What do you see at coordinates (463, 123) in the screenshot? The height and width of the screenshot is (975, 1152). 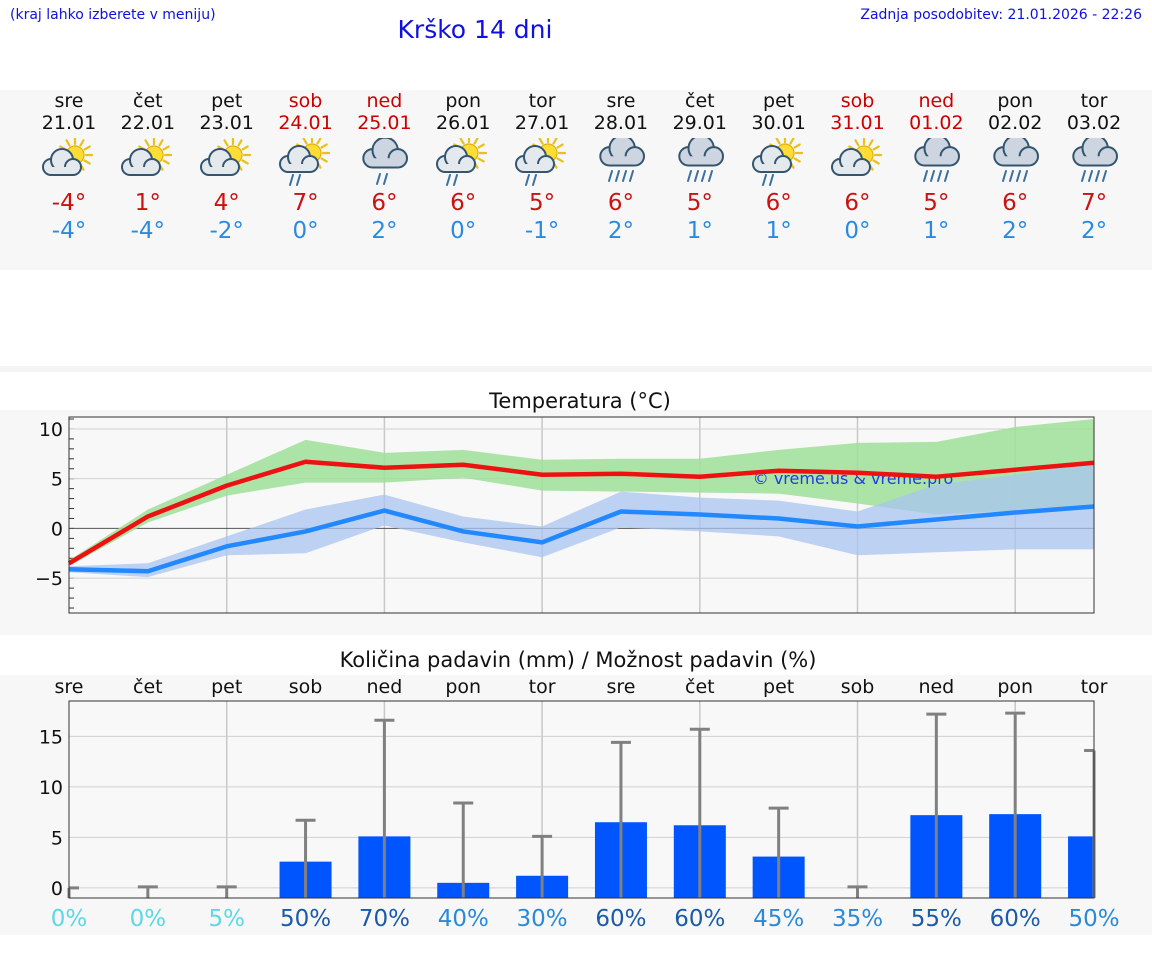 I see `day-date: 26.01` at bounding box center [463, 123].